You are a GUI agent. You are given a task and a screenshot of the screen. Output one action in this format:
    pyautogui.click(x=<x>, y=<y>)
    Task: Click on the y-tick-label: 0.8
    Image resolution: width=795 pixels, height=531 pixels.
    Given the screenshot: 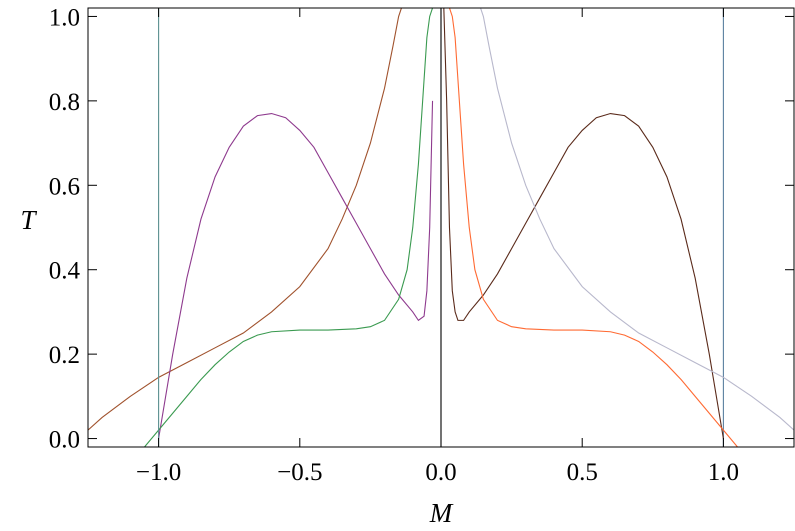 What is the action you would take?
    pyautogui.click(x=64, y=102)
    